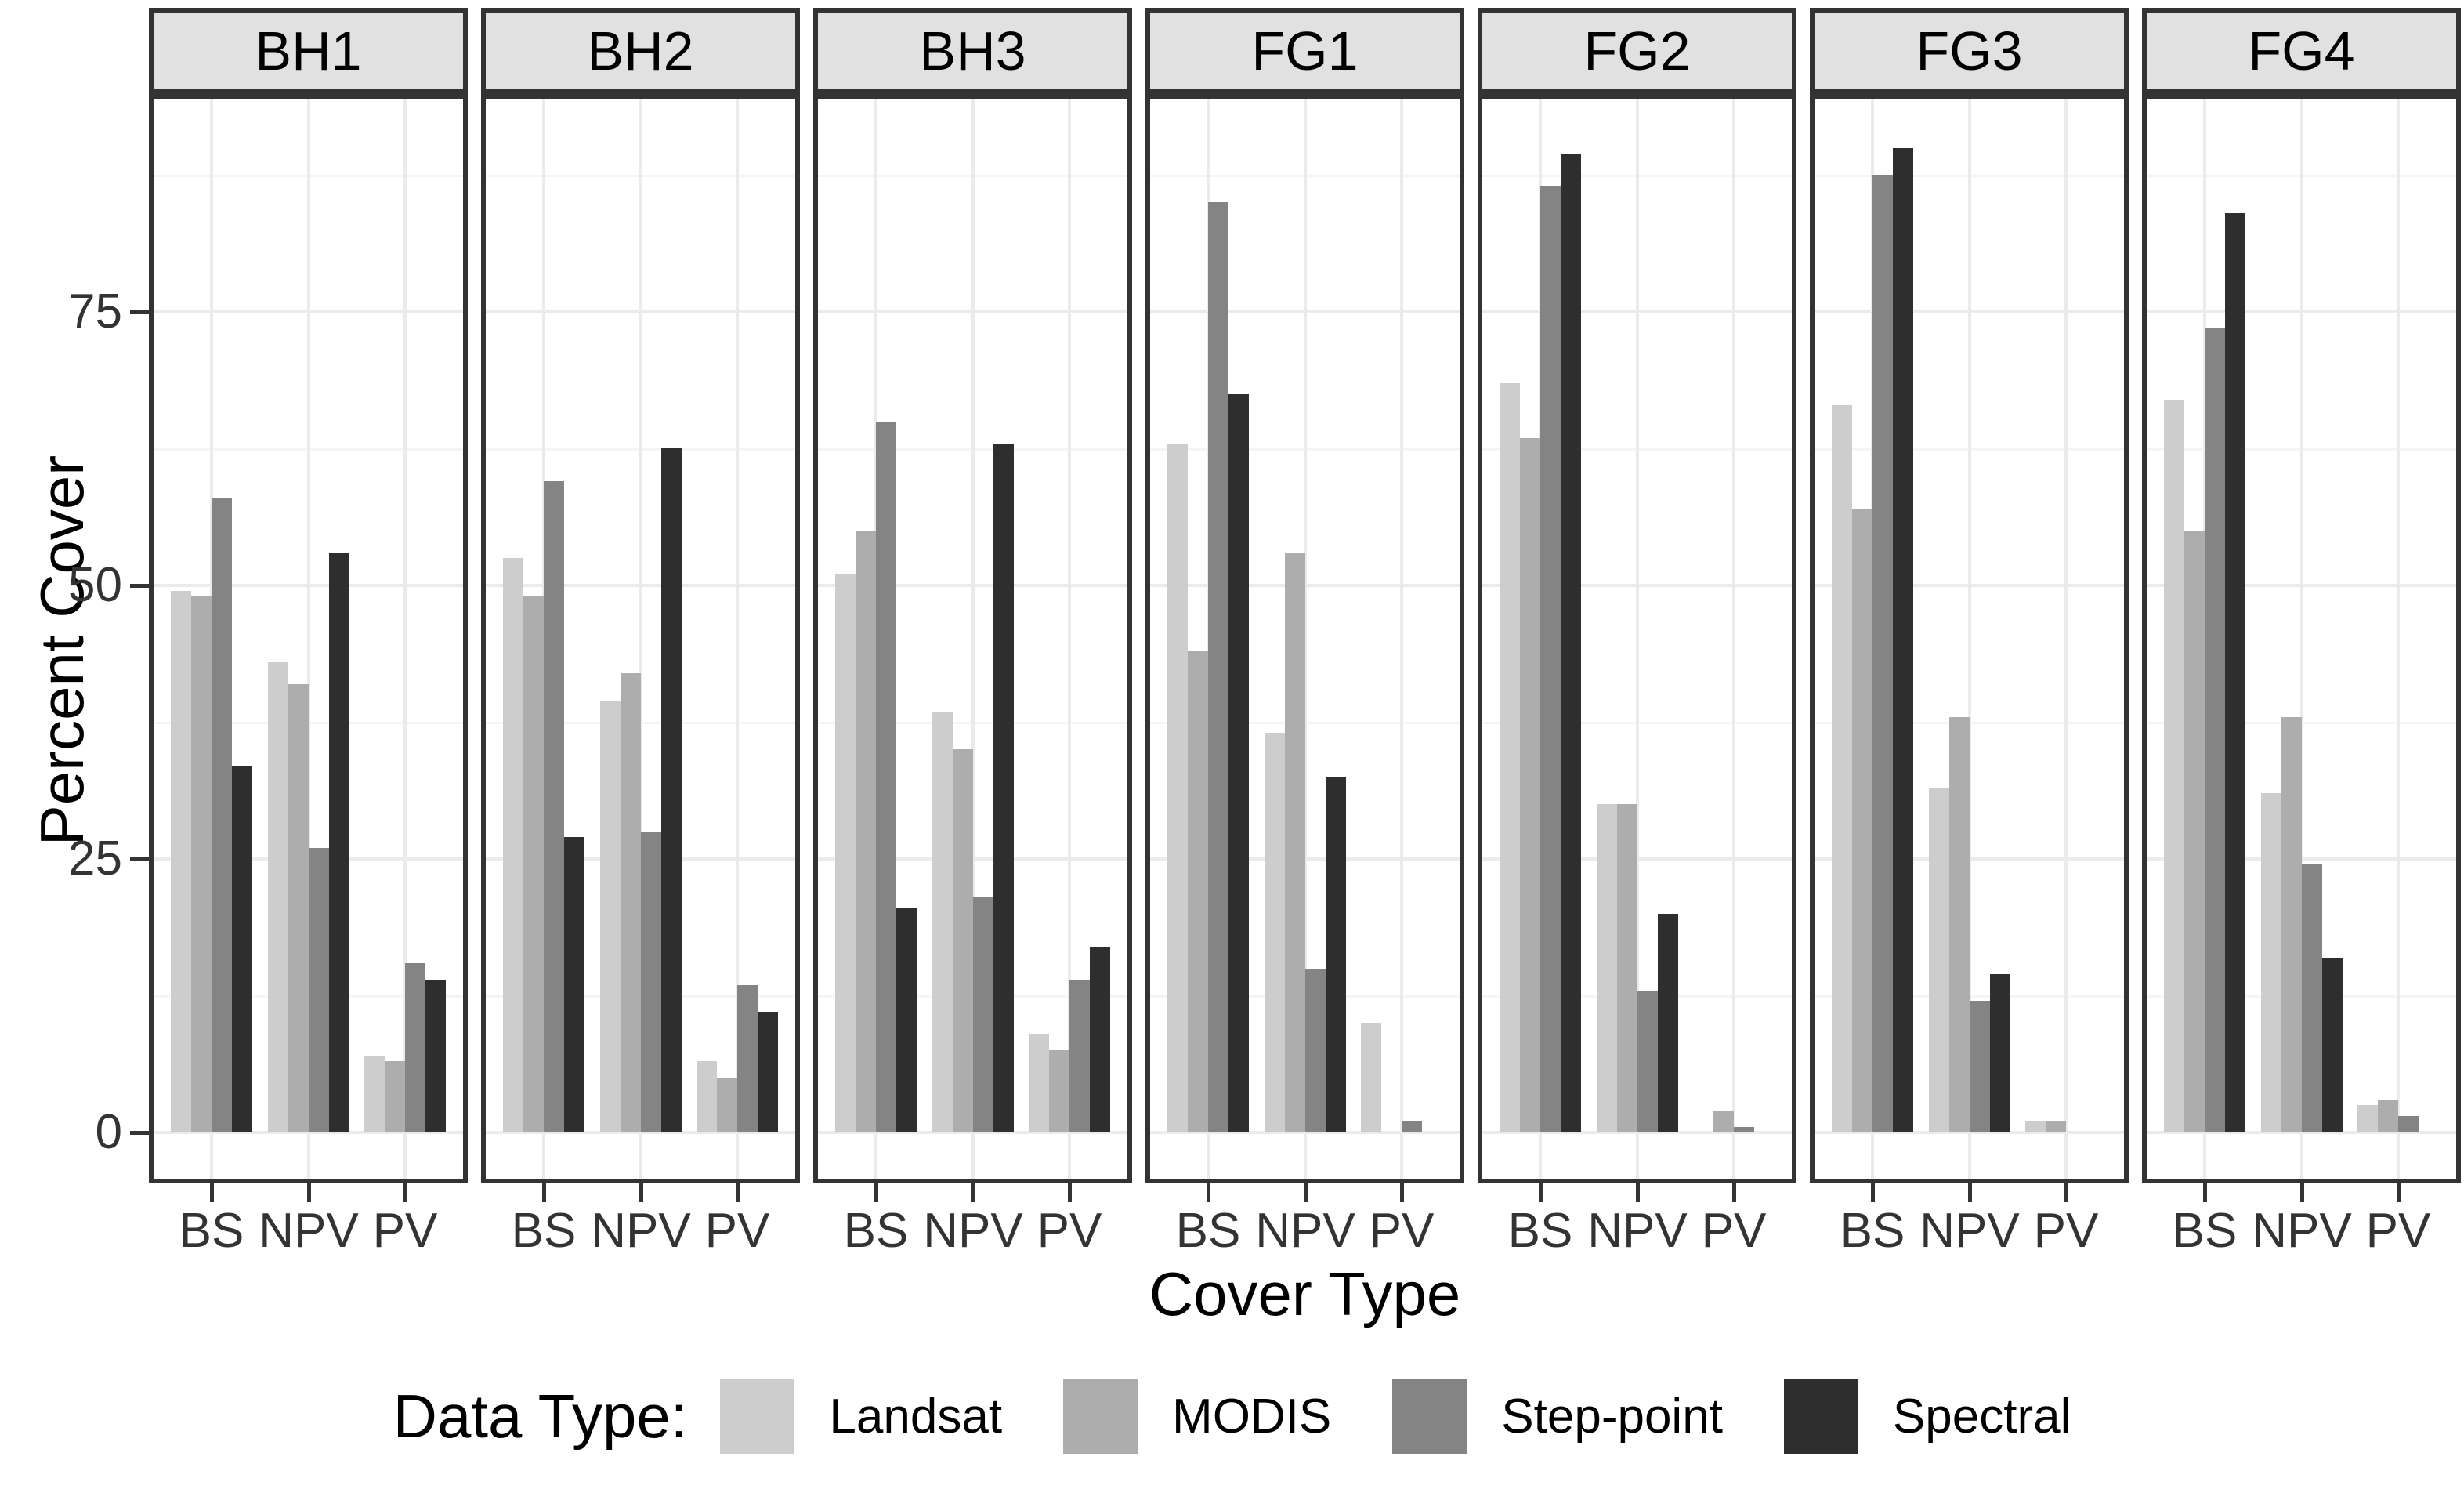 This screenshot has width=2464, height=1500. I want to click on facet-panel-bh2, so click(640, 638).